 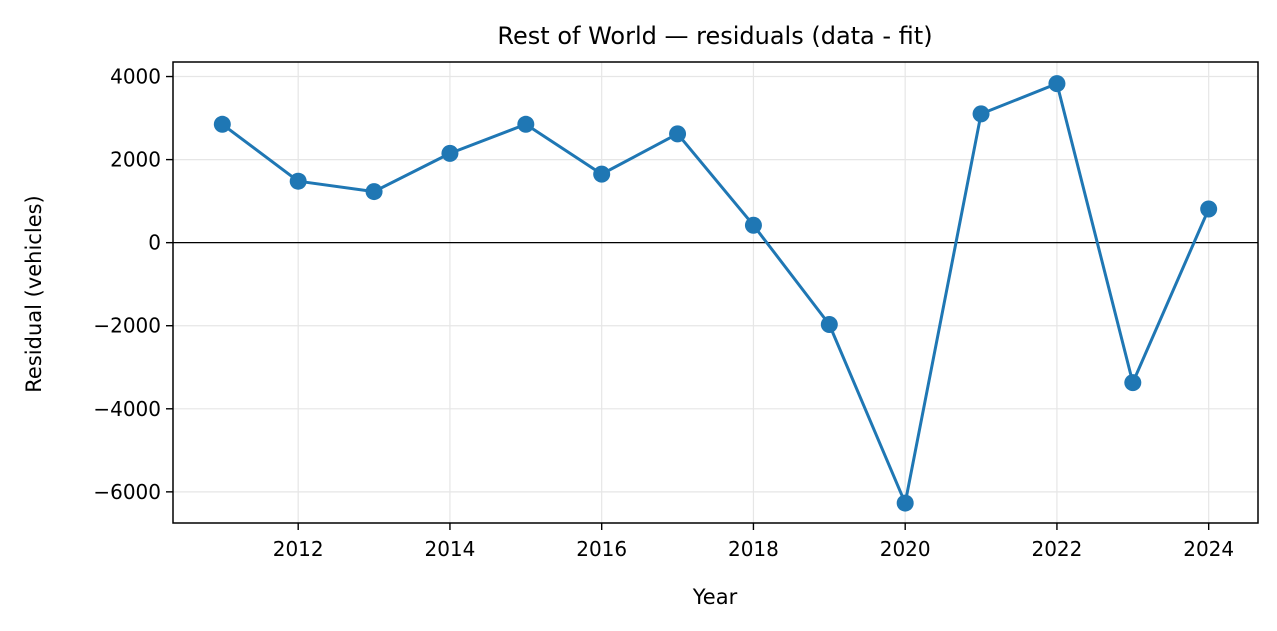 What do you see at coordinates (135, 77) in the screenshot?
I see `y-tick-label: 4000` at bounding box center [135, 77].